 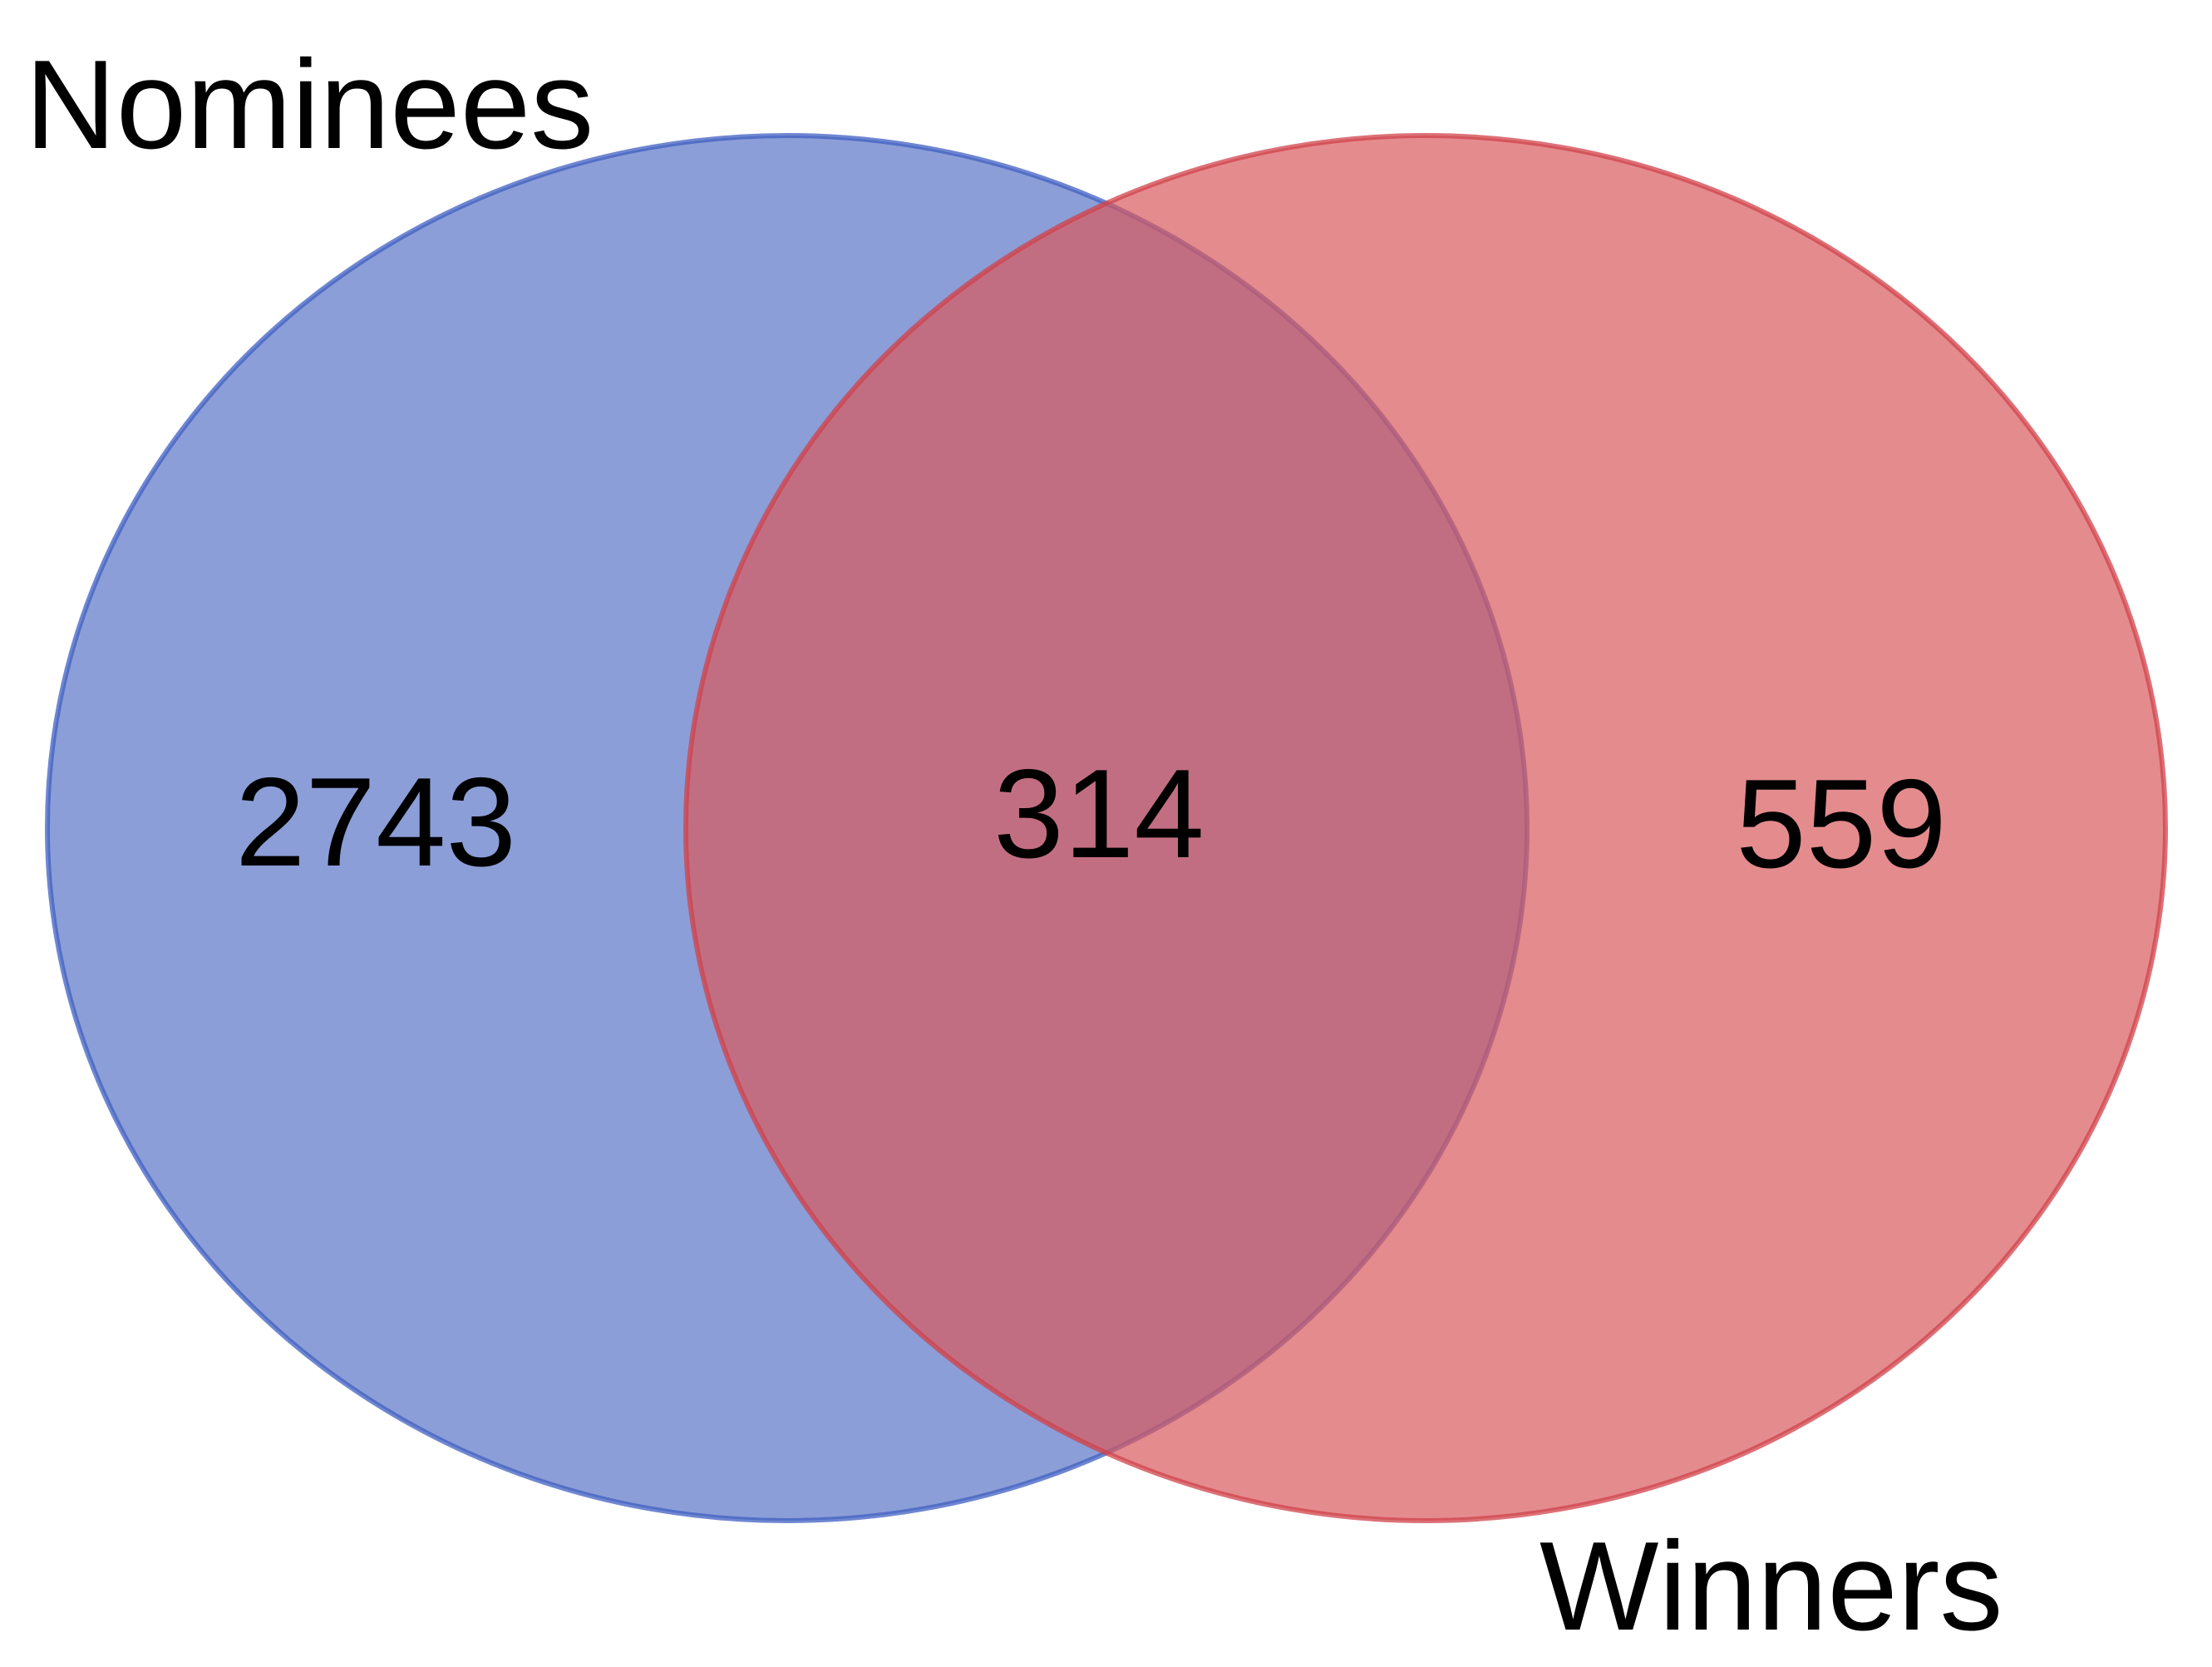 I want to click on winners-label: Winners, so click(x=1771, y=1586).